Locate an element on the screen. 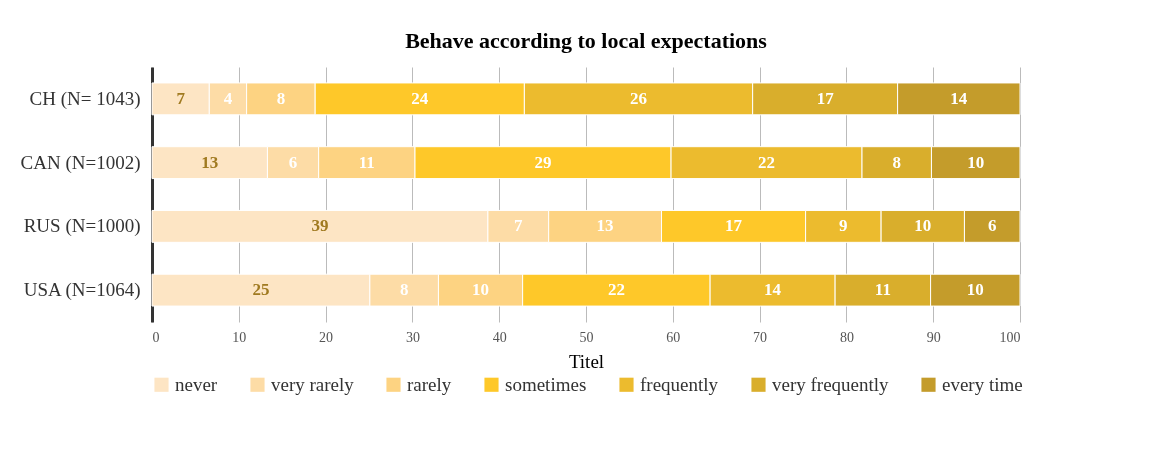 The width and height of the screenshot is (1168, 469). data-label: 9 is located at coordinates (843, 226).